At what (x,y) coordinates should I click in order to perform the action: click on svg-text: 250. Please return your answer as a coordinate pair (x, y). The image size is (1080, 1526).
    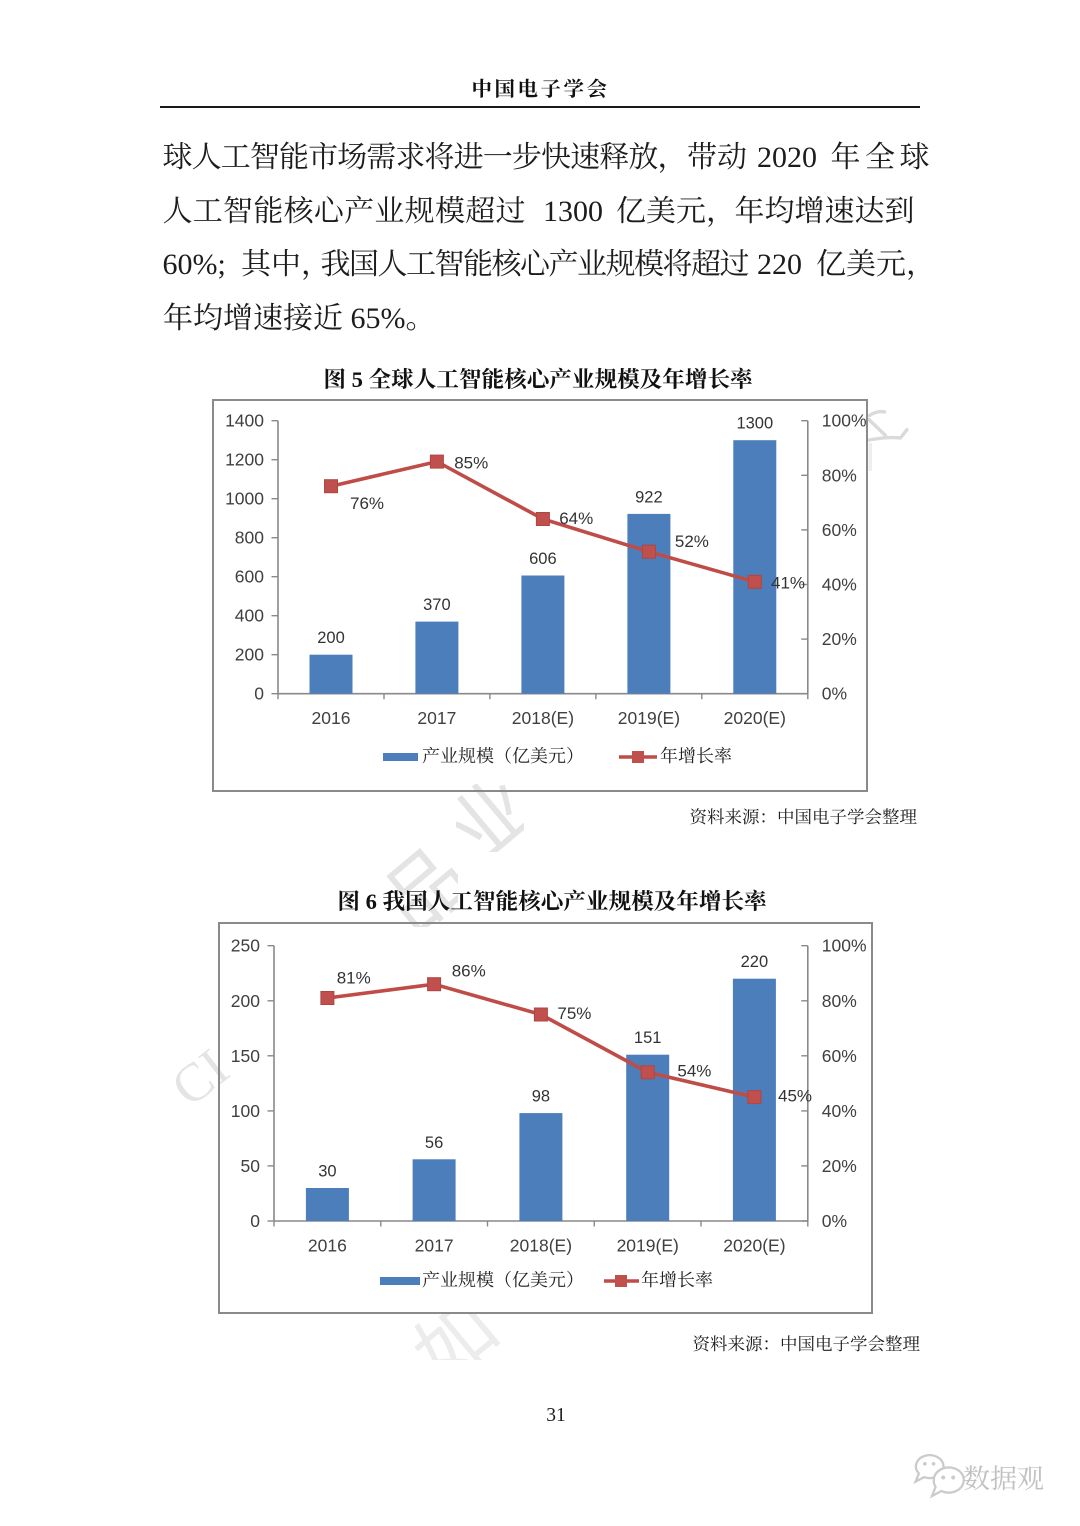
    Looking at the image, I should click on (245, 946).